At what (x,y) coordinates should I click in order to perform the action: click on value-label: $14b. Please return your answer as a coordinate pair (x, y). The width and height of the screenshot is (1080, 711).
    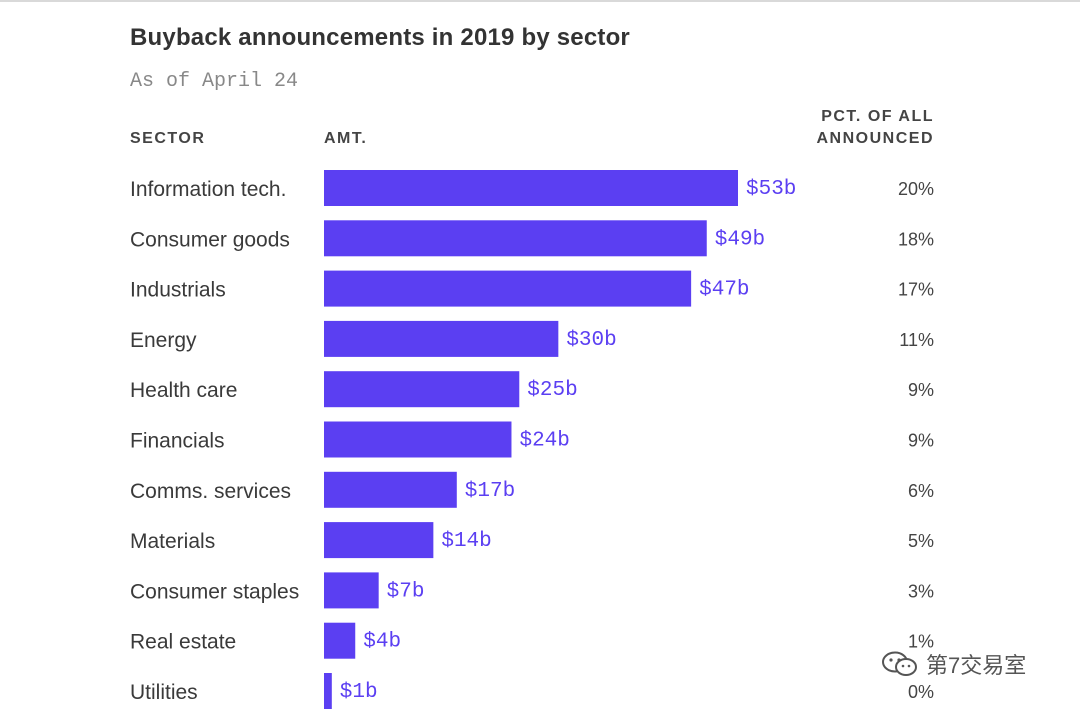
    Looking at the image, I should click on (466, 541).